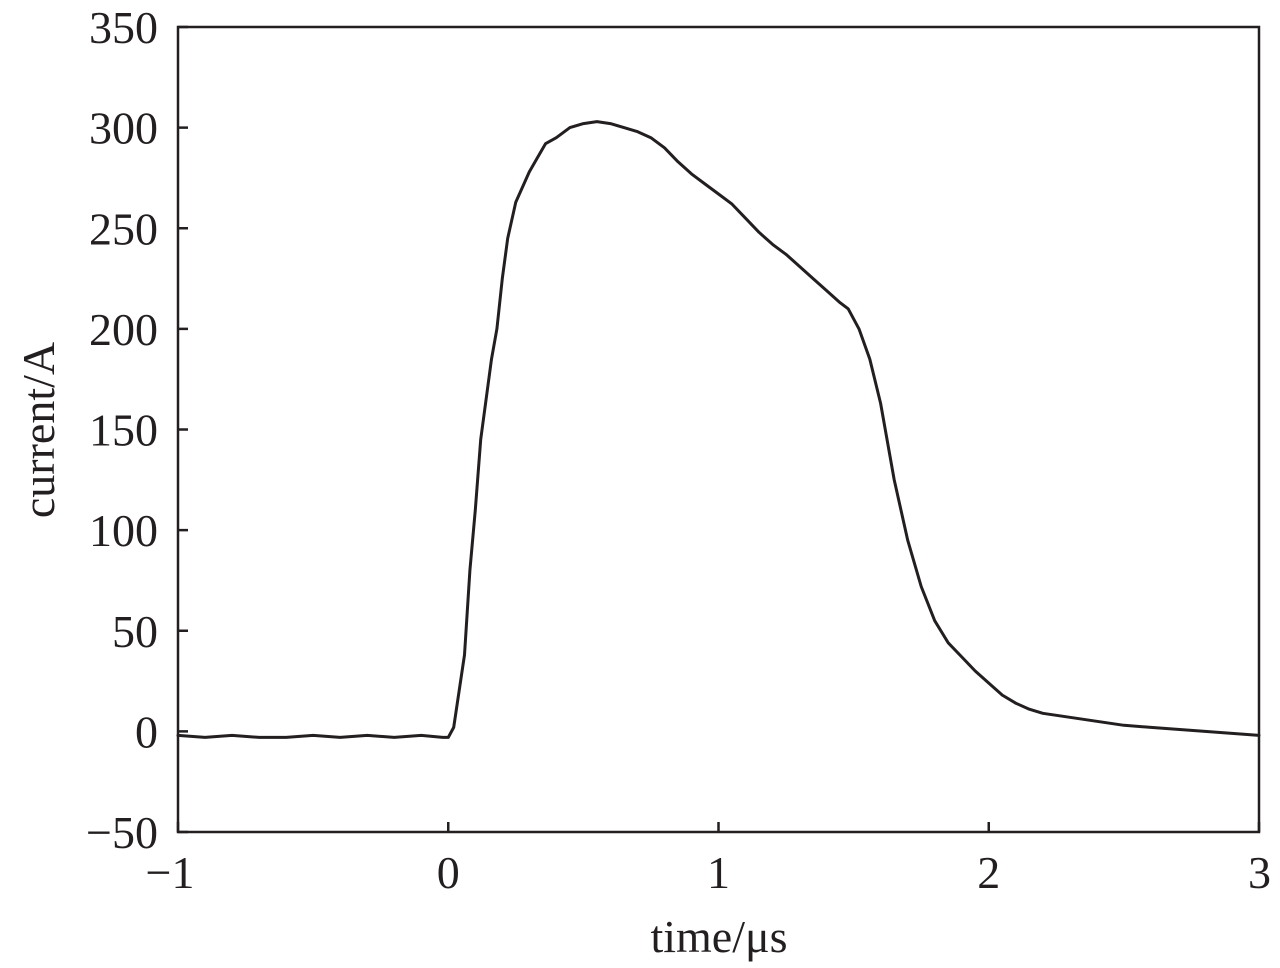  Describe the element at coordinates (135, 631) in the screenshot. I see `y-tick-label: 50` at that location.